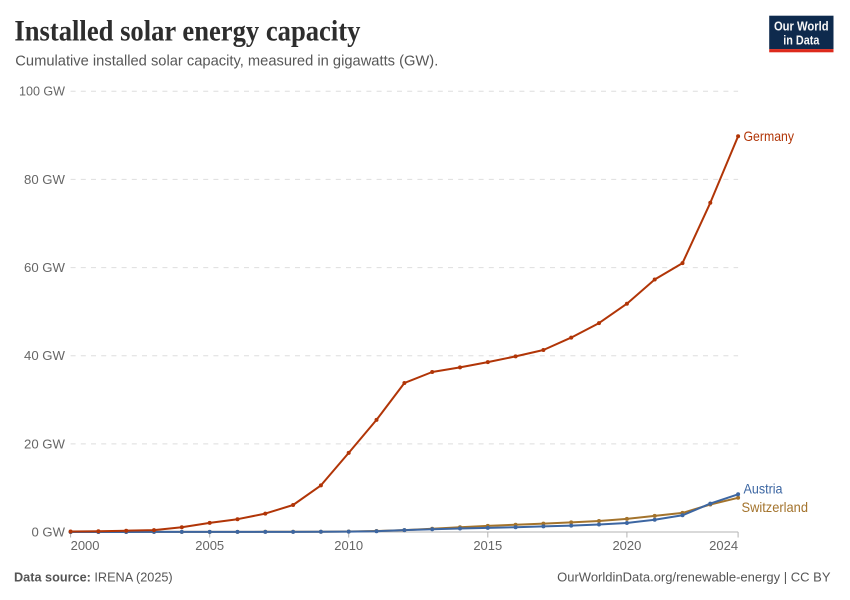 The height and width of the screenshot is (600, 850). Describe the element at coordinates (93, 578) in the screenshot. I see `svg-text: Data source: IRENA (2025)` at that location.